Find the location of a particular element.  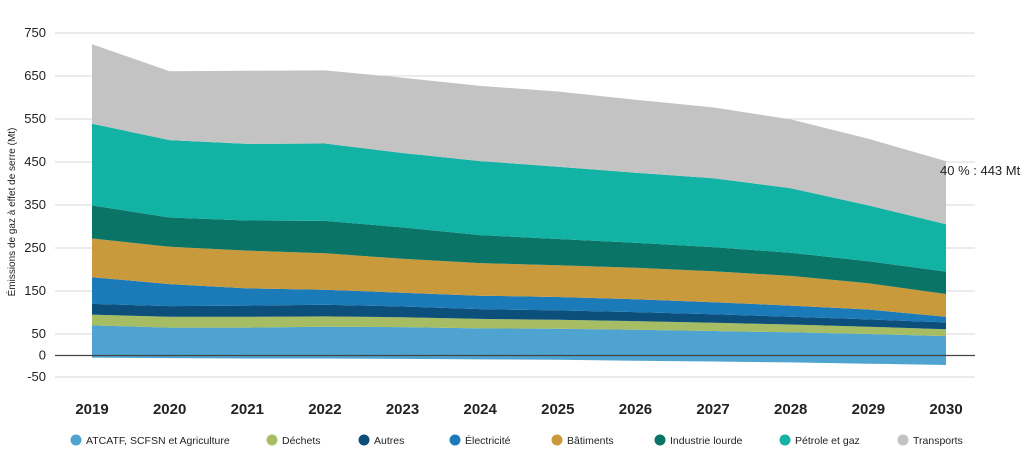

legend-label: Industrie lourde is located at coordinates (706, 441).